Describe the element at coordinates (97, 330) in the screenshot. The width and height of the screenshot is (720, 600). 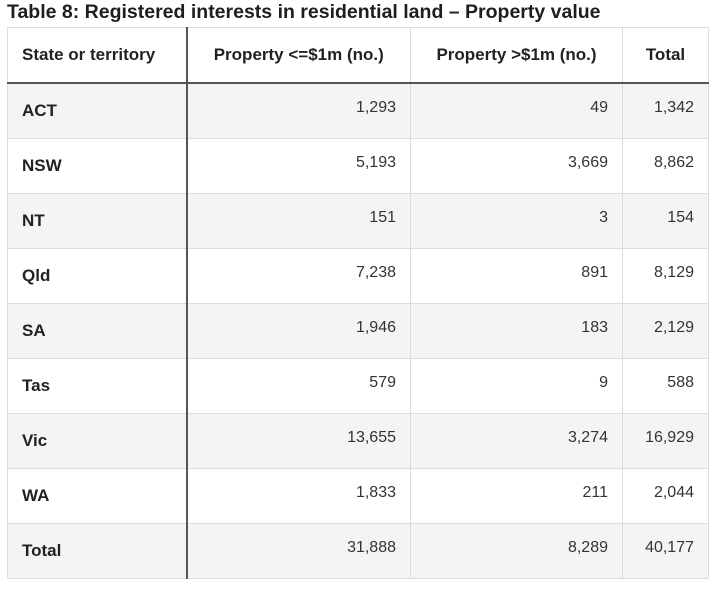
I see `row-label: SA` at that location.